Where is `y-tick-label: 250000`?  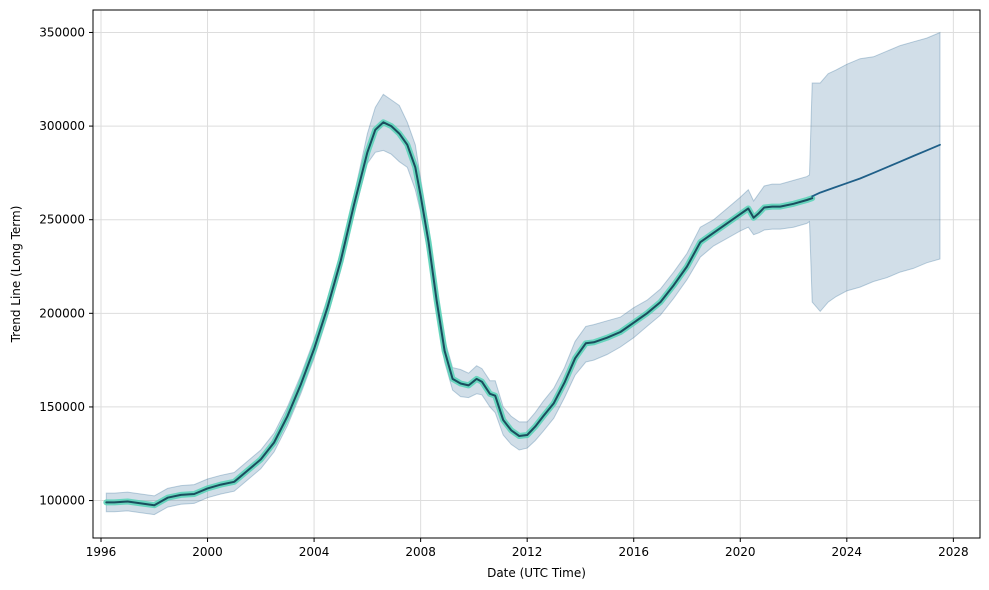 y-tick-label: 250000 is located at coordinates (62, 220).